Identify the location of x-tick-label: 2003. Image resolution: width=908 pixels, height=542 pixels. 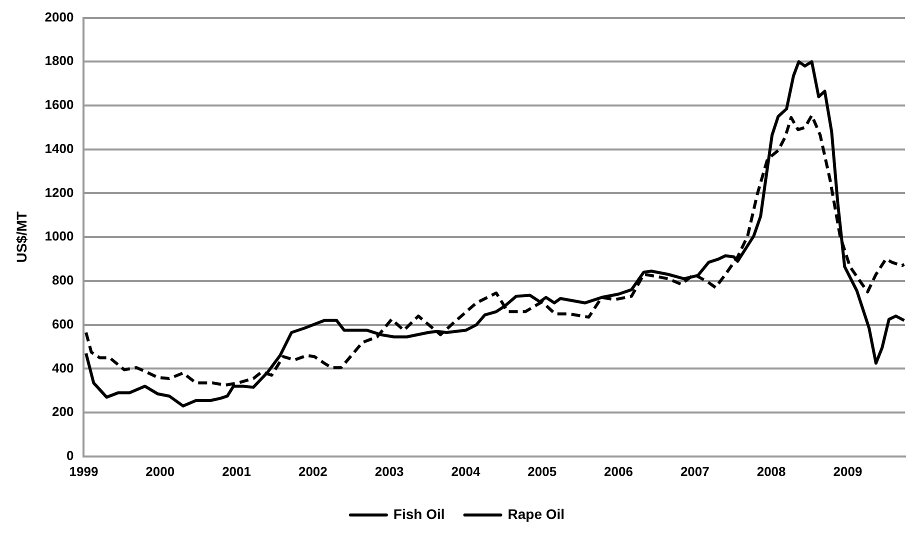
(389, 471).